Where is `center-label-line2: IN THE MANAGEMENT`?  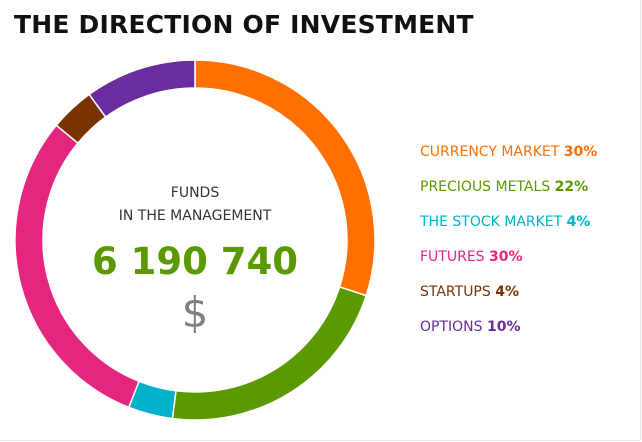
center-label-line2: IN THE MANAGEMENT is located at coordinates (195, 216).